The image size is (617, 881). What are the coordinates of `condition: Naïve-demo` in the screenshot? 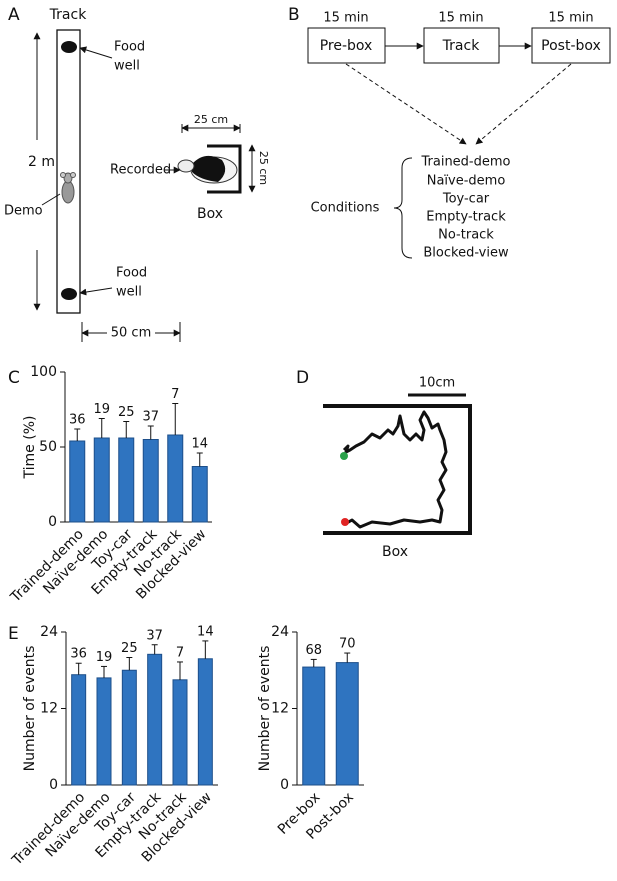 It's located at (466, 181).